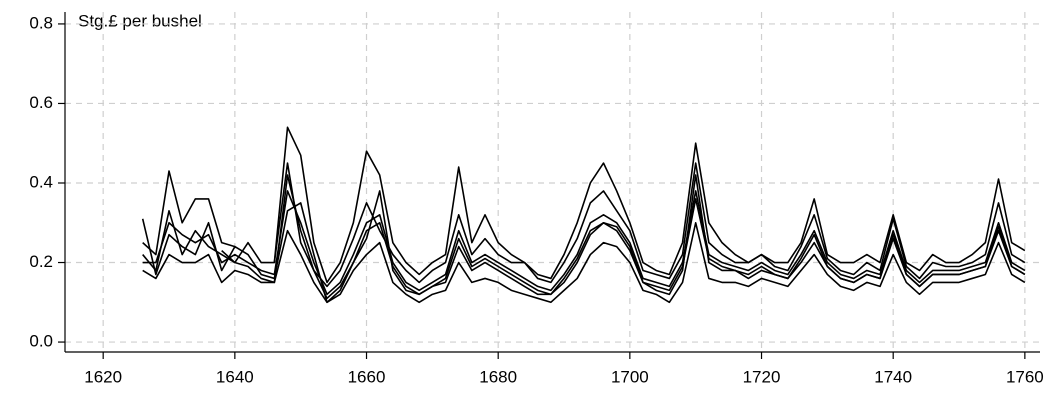 Image resolution: width=1053 pixels, height=403 pixels. Describe the element at coordinates (41, 181) in the screenshot. I see `y-tick-label: 0.4` at that location.